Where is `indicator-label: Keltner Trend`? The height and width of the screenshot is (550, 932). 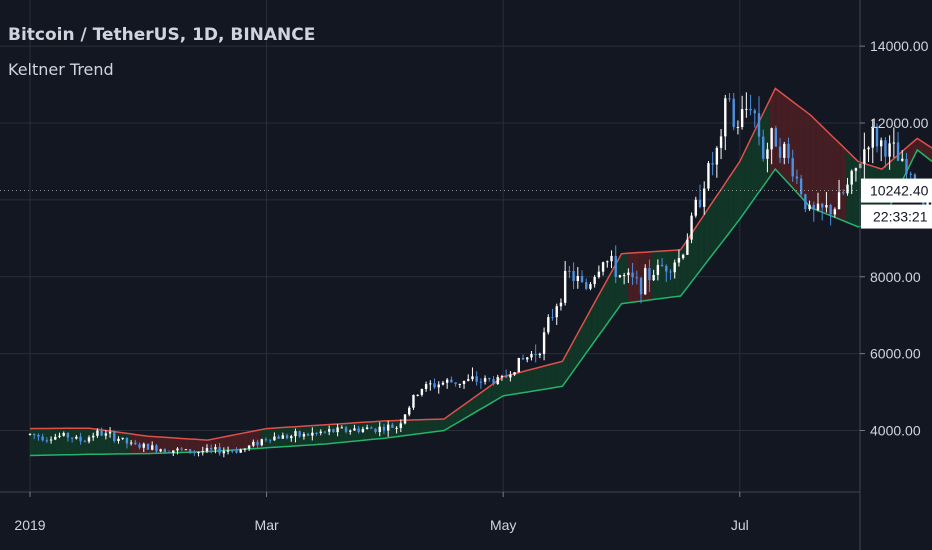
indicator-label: Keltner Trend is located at coordinates (61, 69).